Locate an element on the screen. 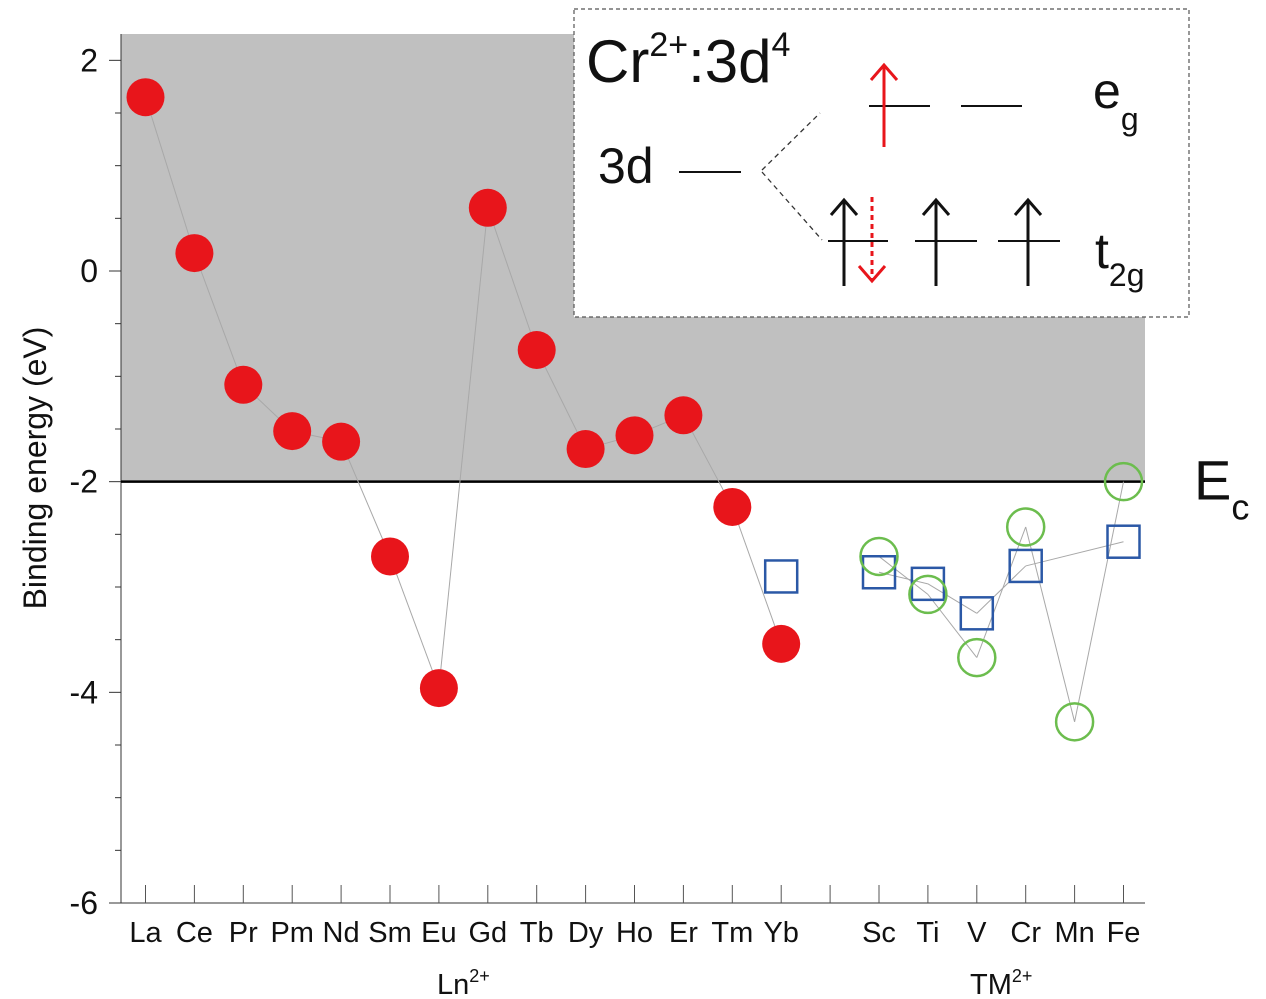  level-label-3d: 3d is located at coordinates (626, 166).